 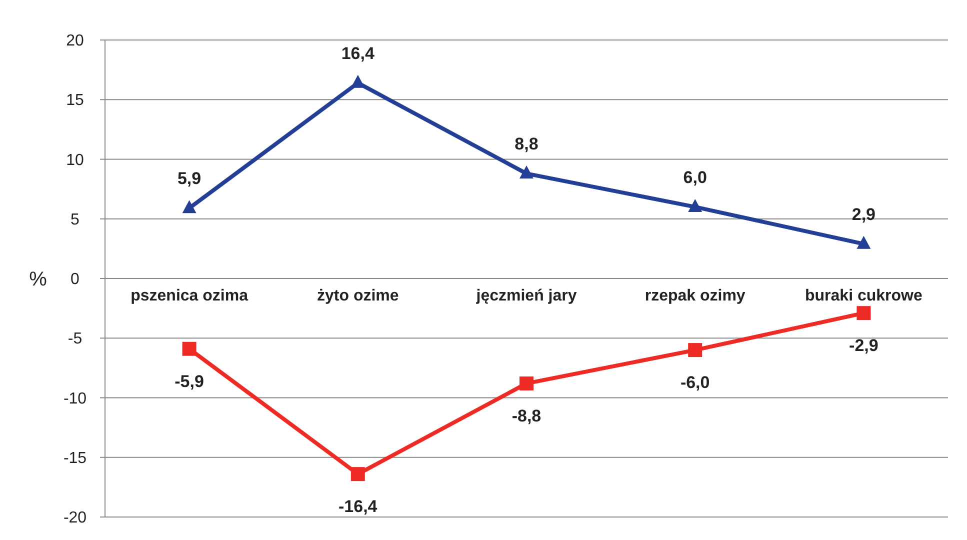 I want to click on data-label: -8,8, so click(x=527, y=416).